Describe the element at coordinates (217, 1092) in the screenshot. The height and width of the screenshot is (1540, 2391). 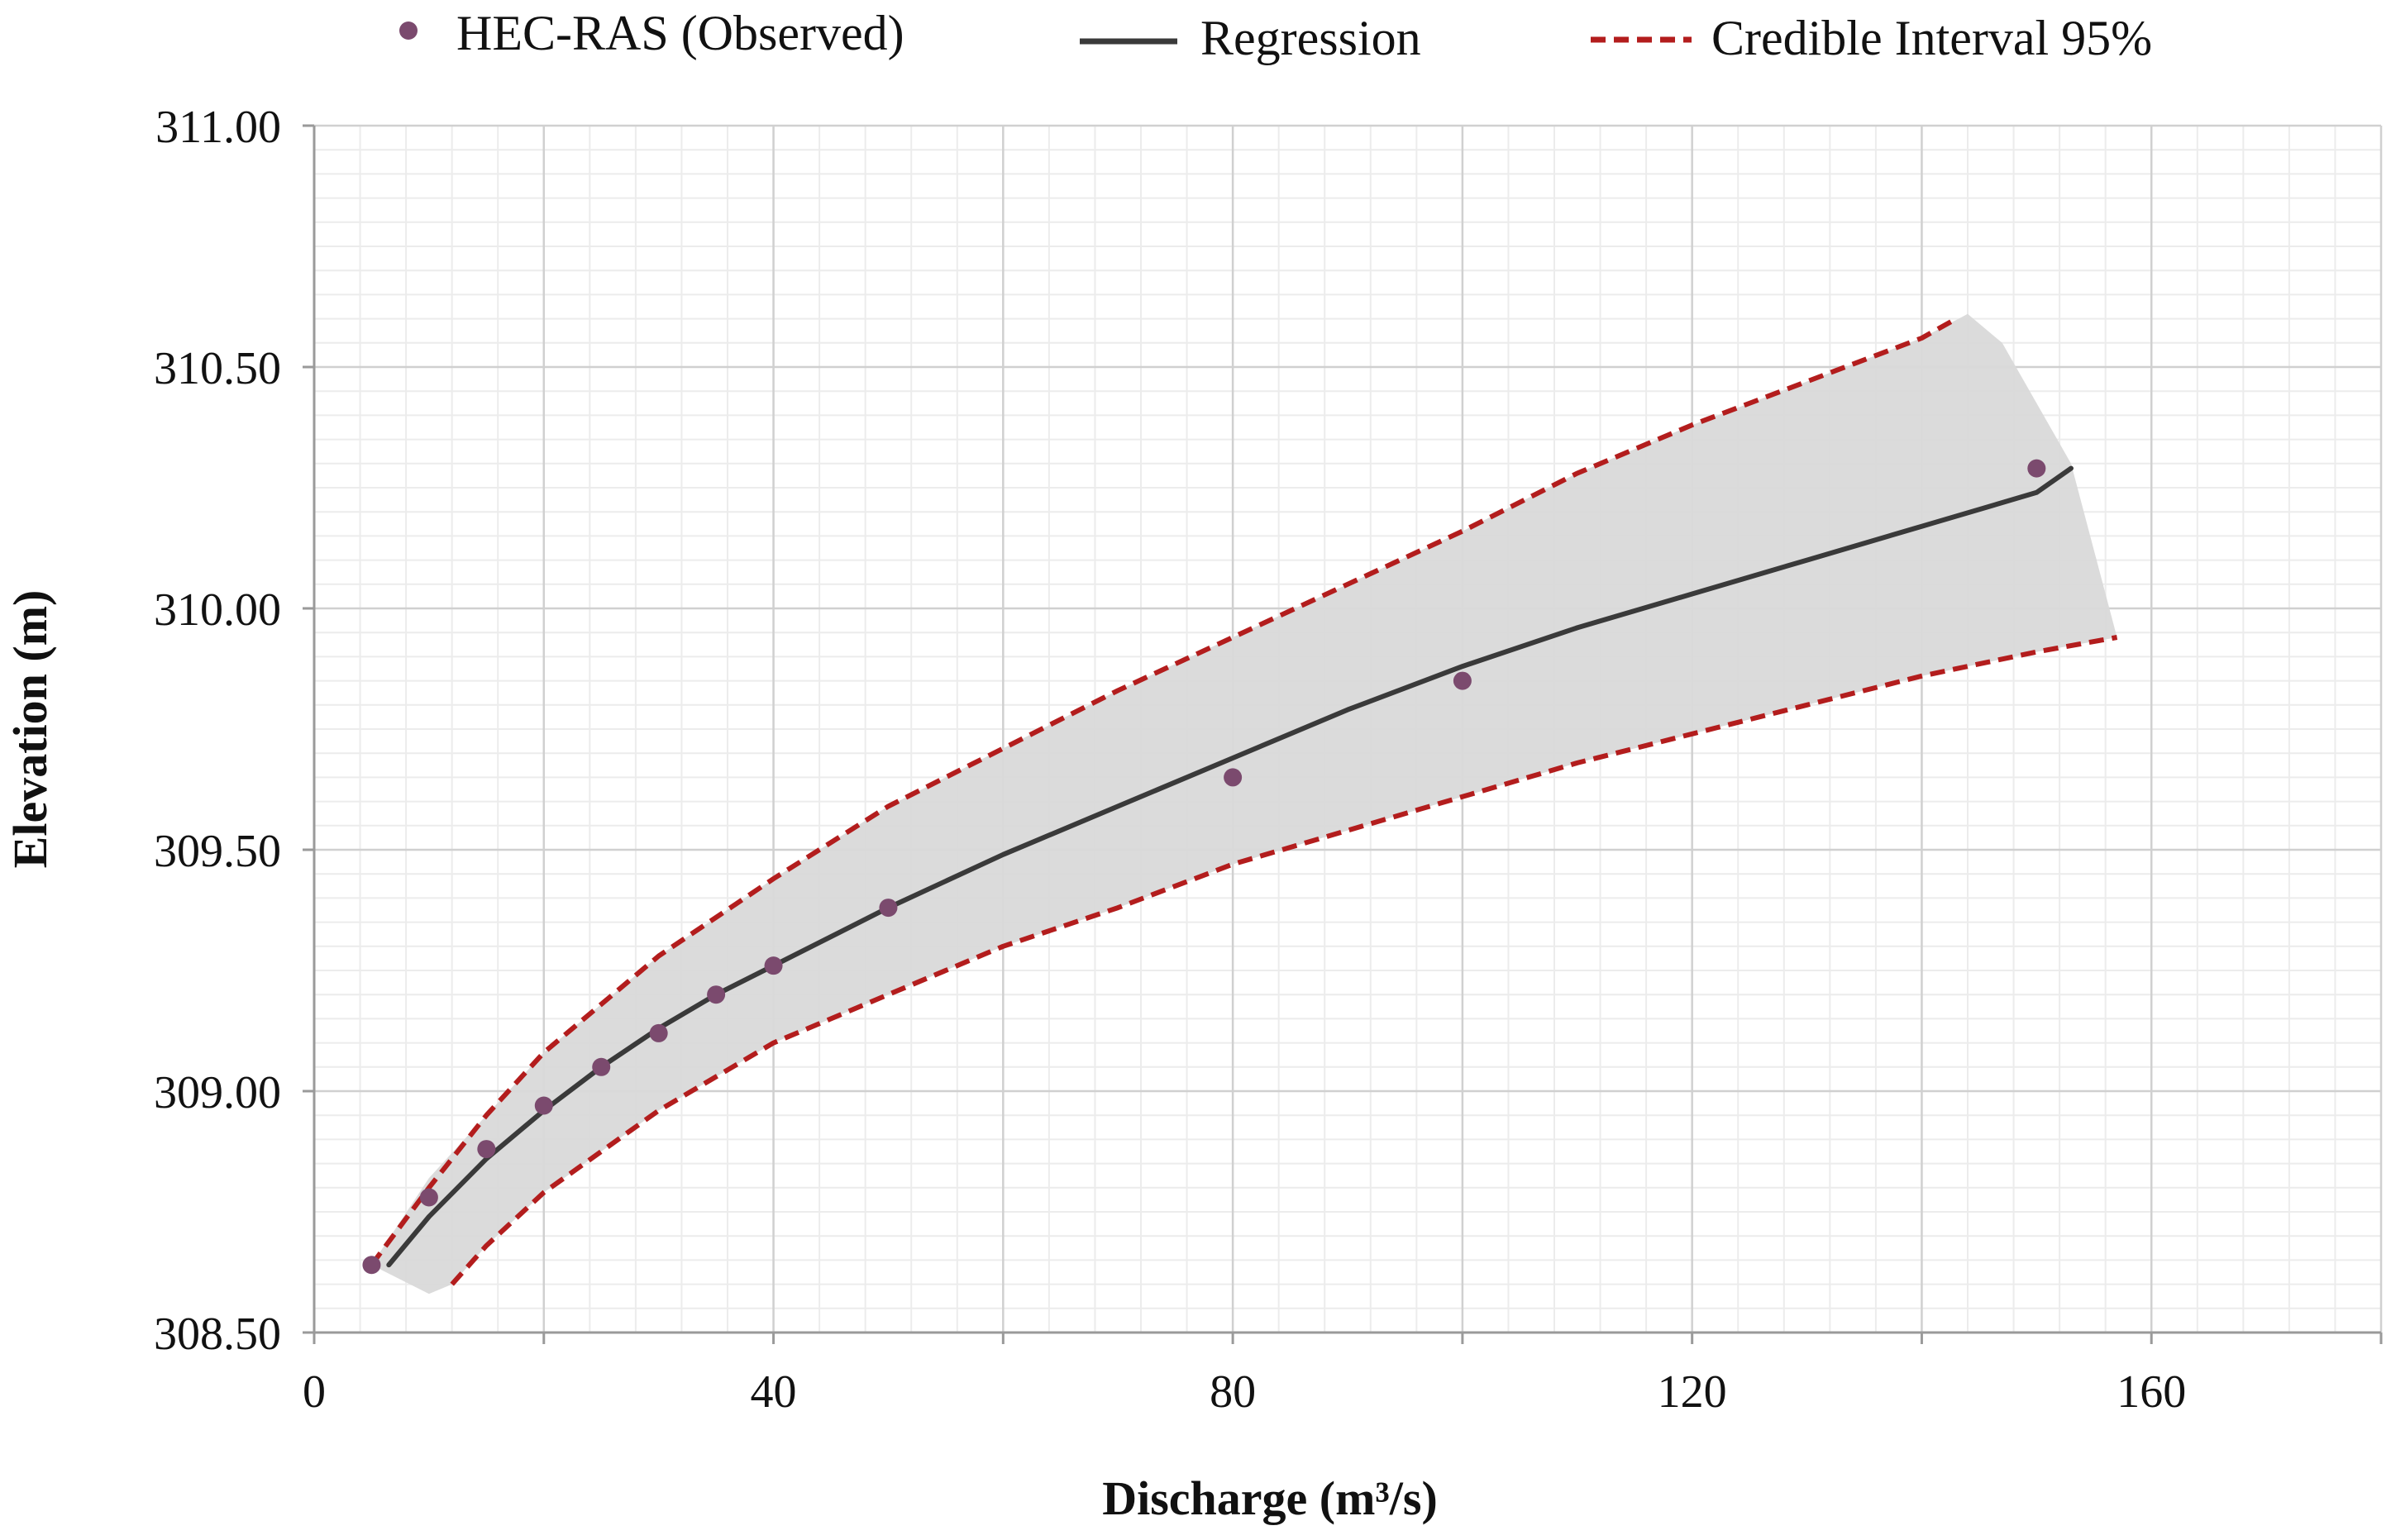
I see `y-tick-label: 309.00` at that location.